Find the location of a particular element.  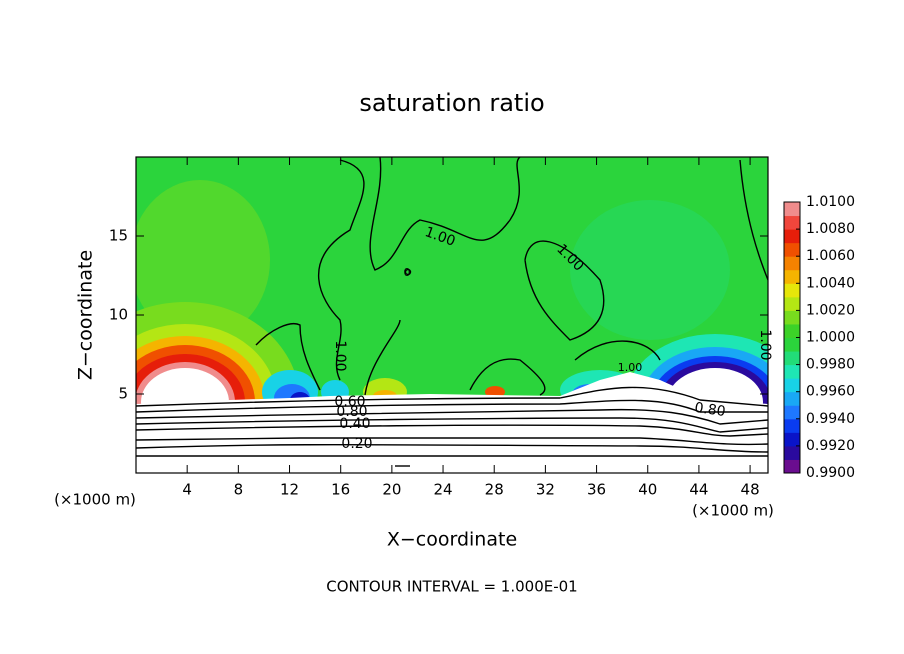

colorbar-tick-label: 1.0000 is located at coordinates (830, 338).